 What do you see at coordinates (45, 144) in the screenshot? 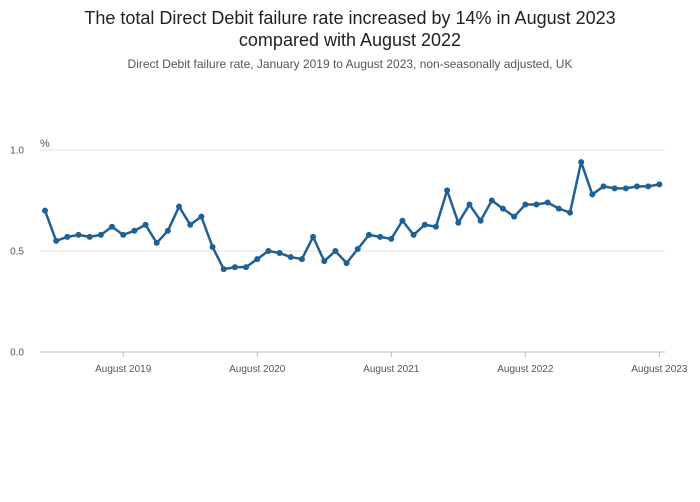
I see `y-axis-unit-label: %` at bounding box center [45, 144].